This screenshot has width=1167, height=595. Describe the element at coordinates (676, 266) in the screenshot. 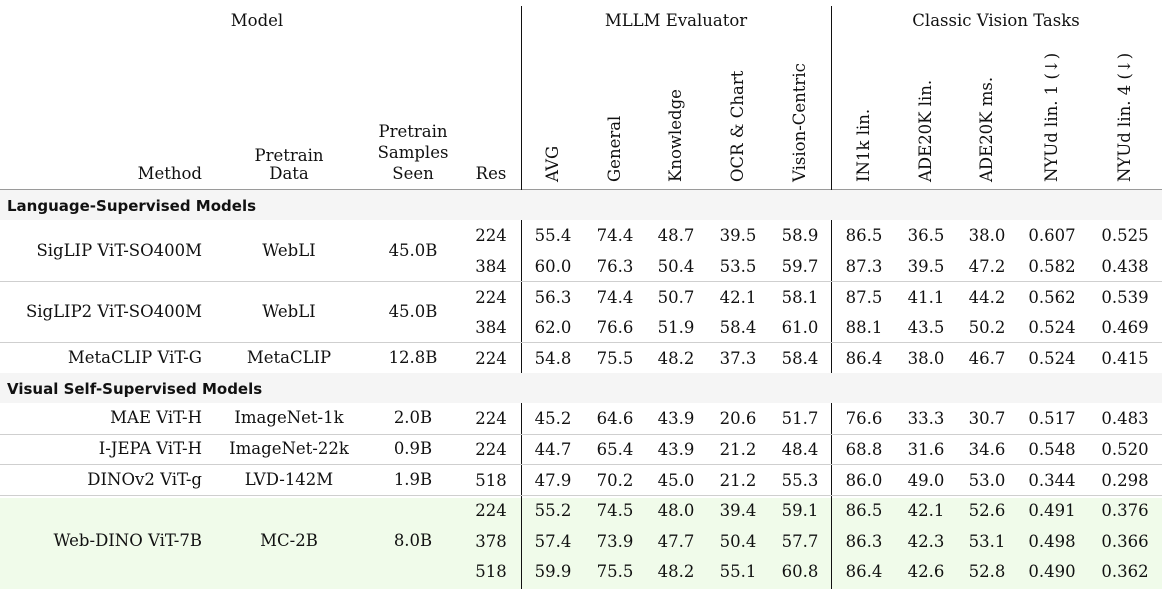

I see `mllm-score: 50.4` at that location.